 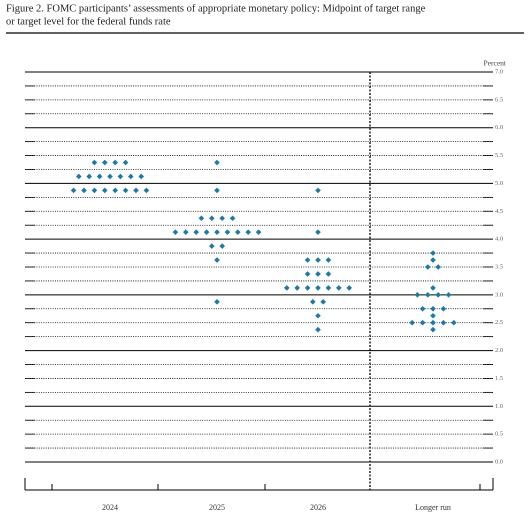 What do you see at coordinates (499, 322) in the screenshot?
I see `y-tick-label: 2.5` at bounding box center [499, 322].